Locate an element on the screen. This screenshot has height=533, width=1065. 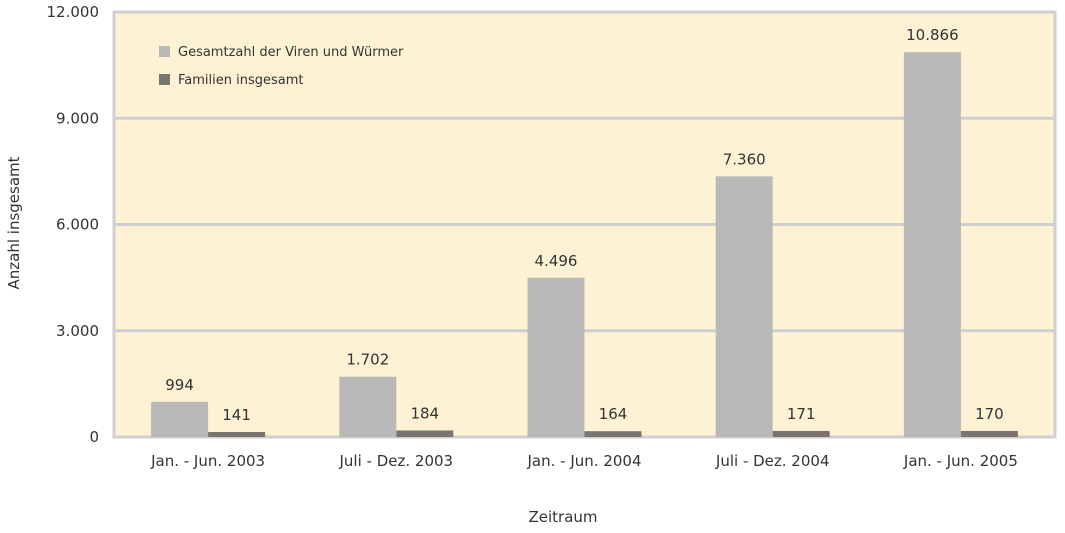
x-tick-label: Jan. - Jun. 2003 is located at coordinates (207, 461).